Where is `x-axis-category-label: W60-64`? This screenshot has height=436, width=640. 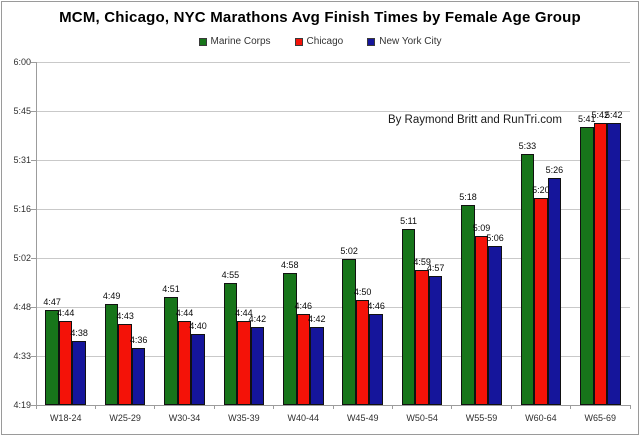 x-axis-category-label: W60-64 is located at coordinates (541, 418).